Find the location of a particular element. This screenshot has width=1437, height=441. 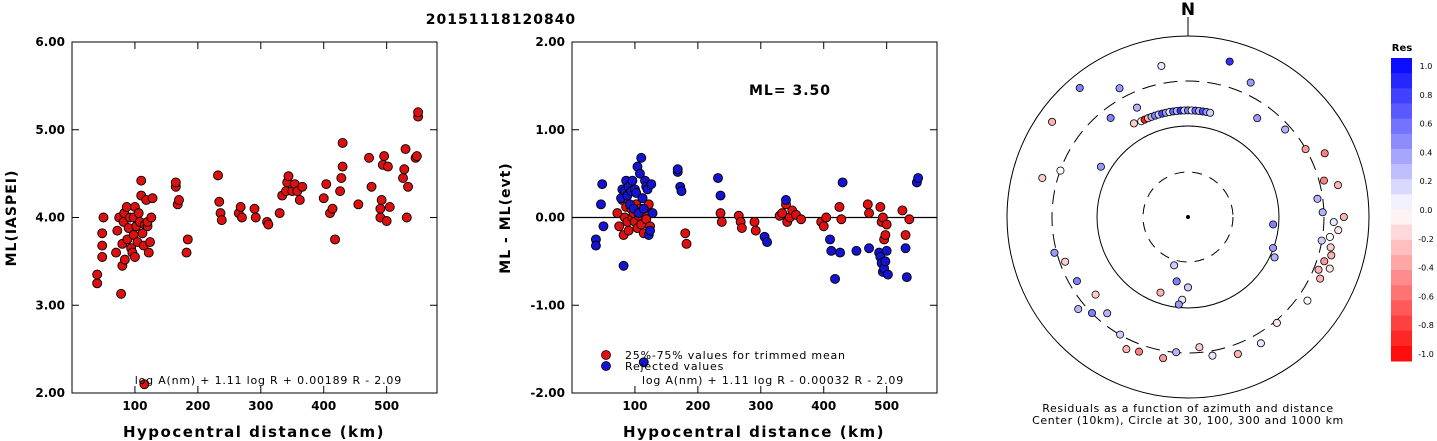

y-tick-label: 2.00 is located at coordinates (50, 393).